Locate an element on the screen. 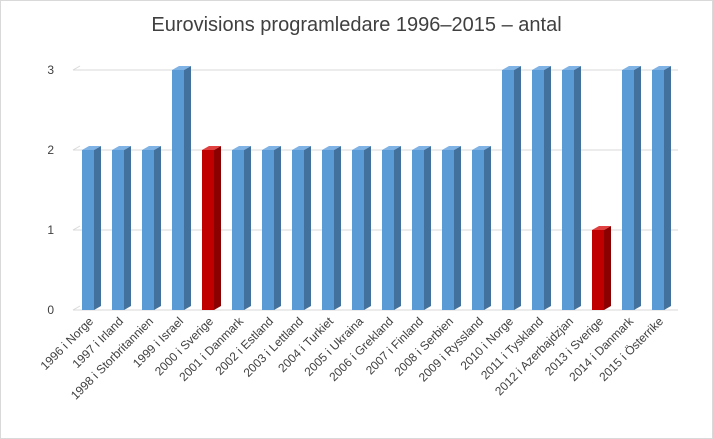 This screenshot has width=713, height=439. y-tick-label: 1 is located at coordinates (50, 230).